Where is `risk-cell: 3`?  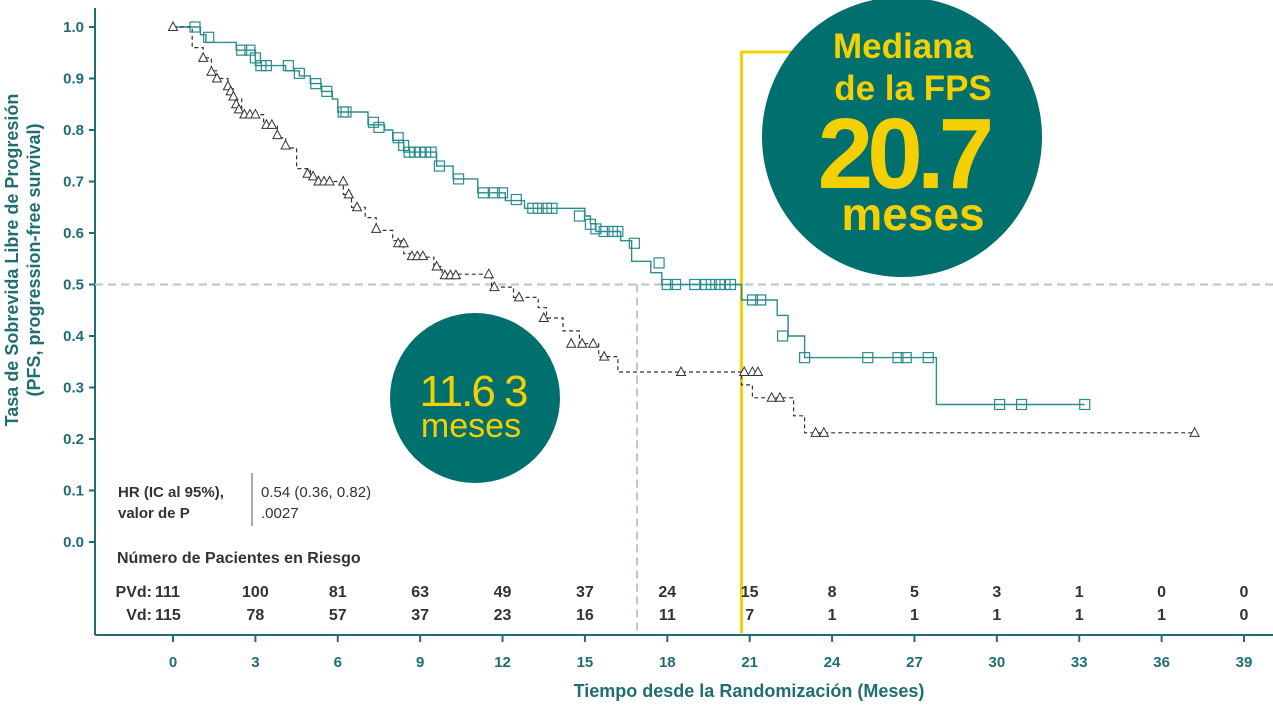 risk-cell: 3 is located at coordinates (996, 592).